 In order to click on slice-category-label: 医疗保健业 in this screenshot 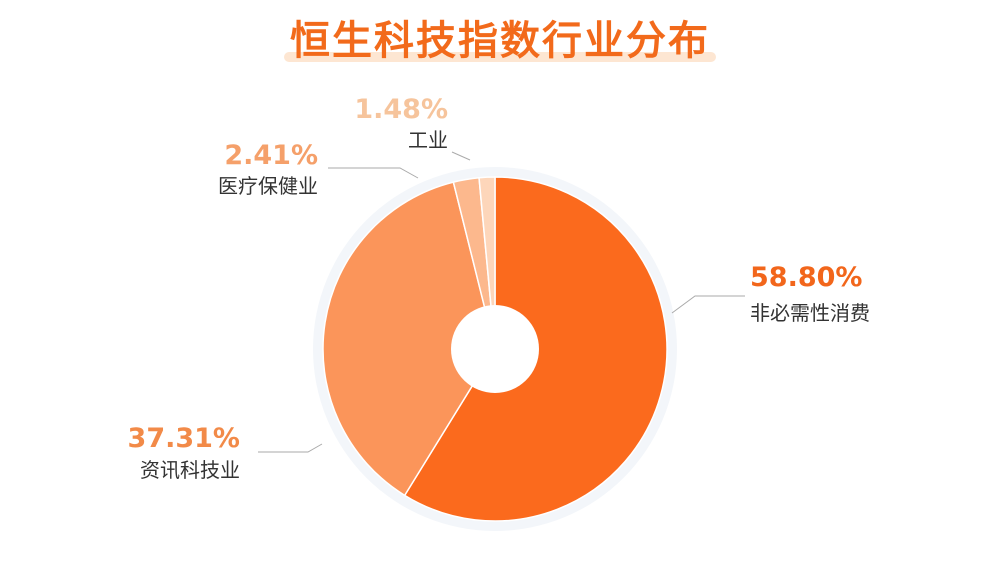, I will do `click(268, 186)`.